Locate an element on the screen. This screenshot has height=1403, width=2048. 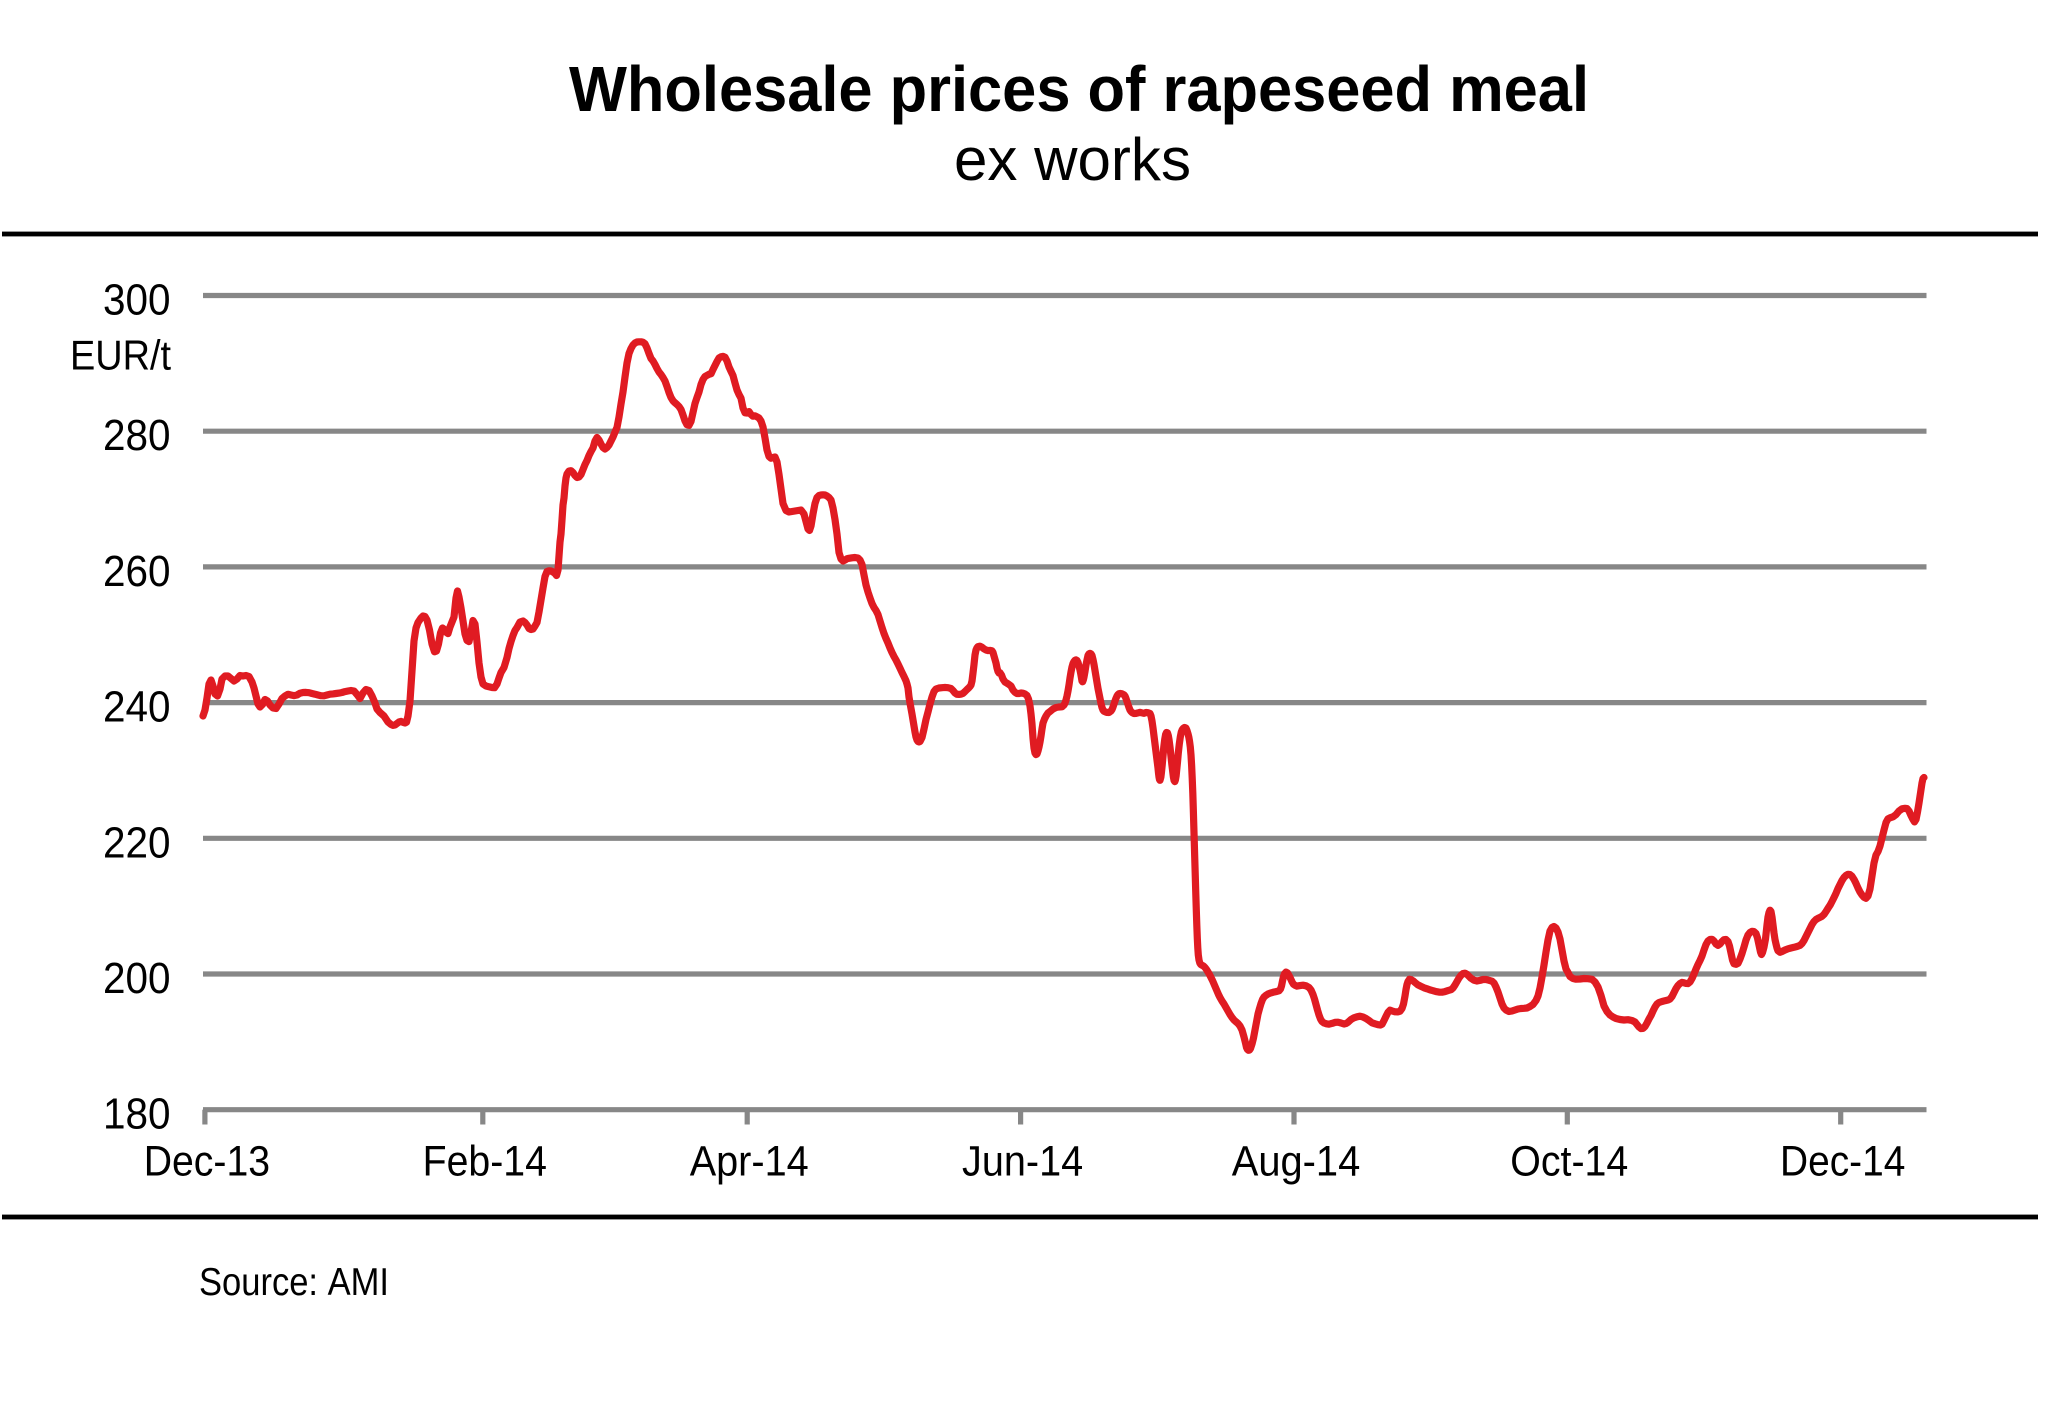
svg-text: Aug-14 is located at coordinates (1296, 1162).